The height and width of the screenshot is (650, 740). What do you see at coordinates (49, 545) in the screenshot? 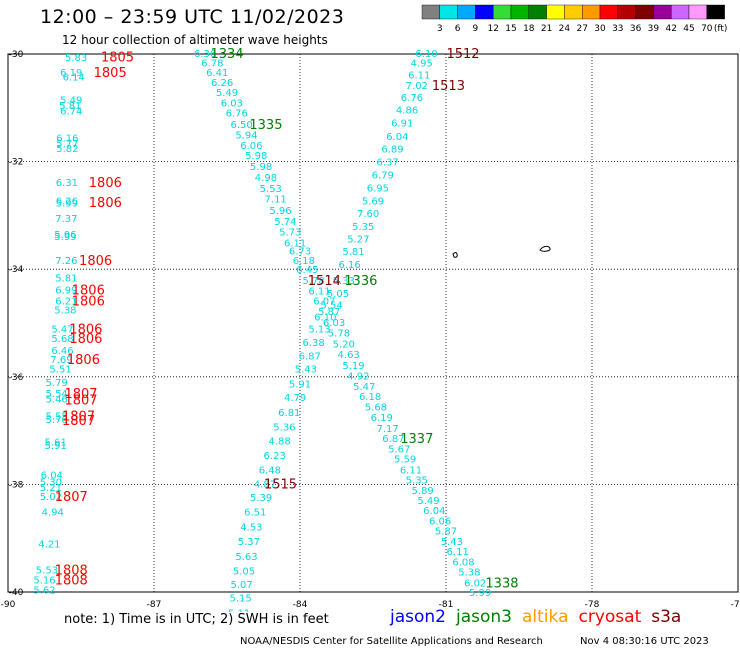
I see `wave-height-value: 4.21` at bounding box center [49, 545].